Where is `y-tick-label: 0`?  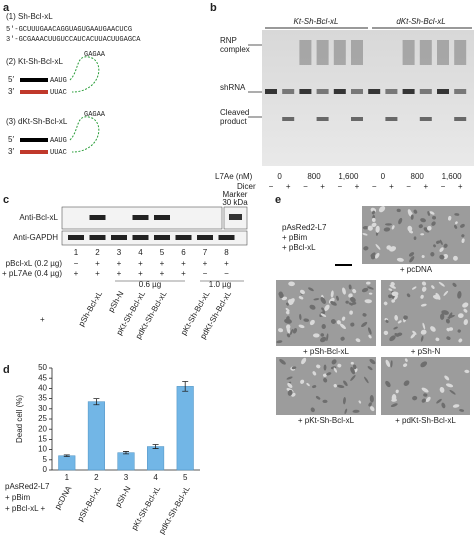
y-tick-label: 0 is located at coordinates (45, 469).